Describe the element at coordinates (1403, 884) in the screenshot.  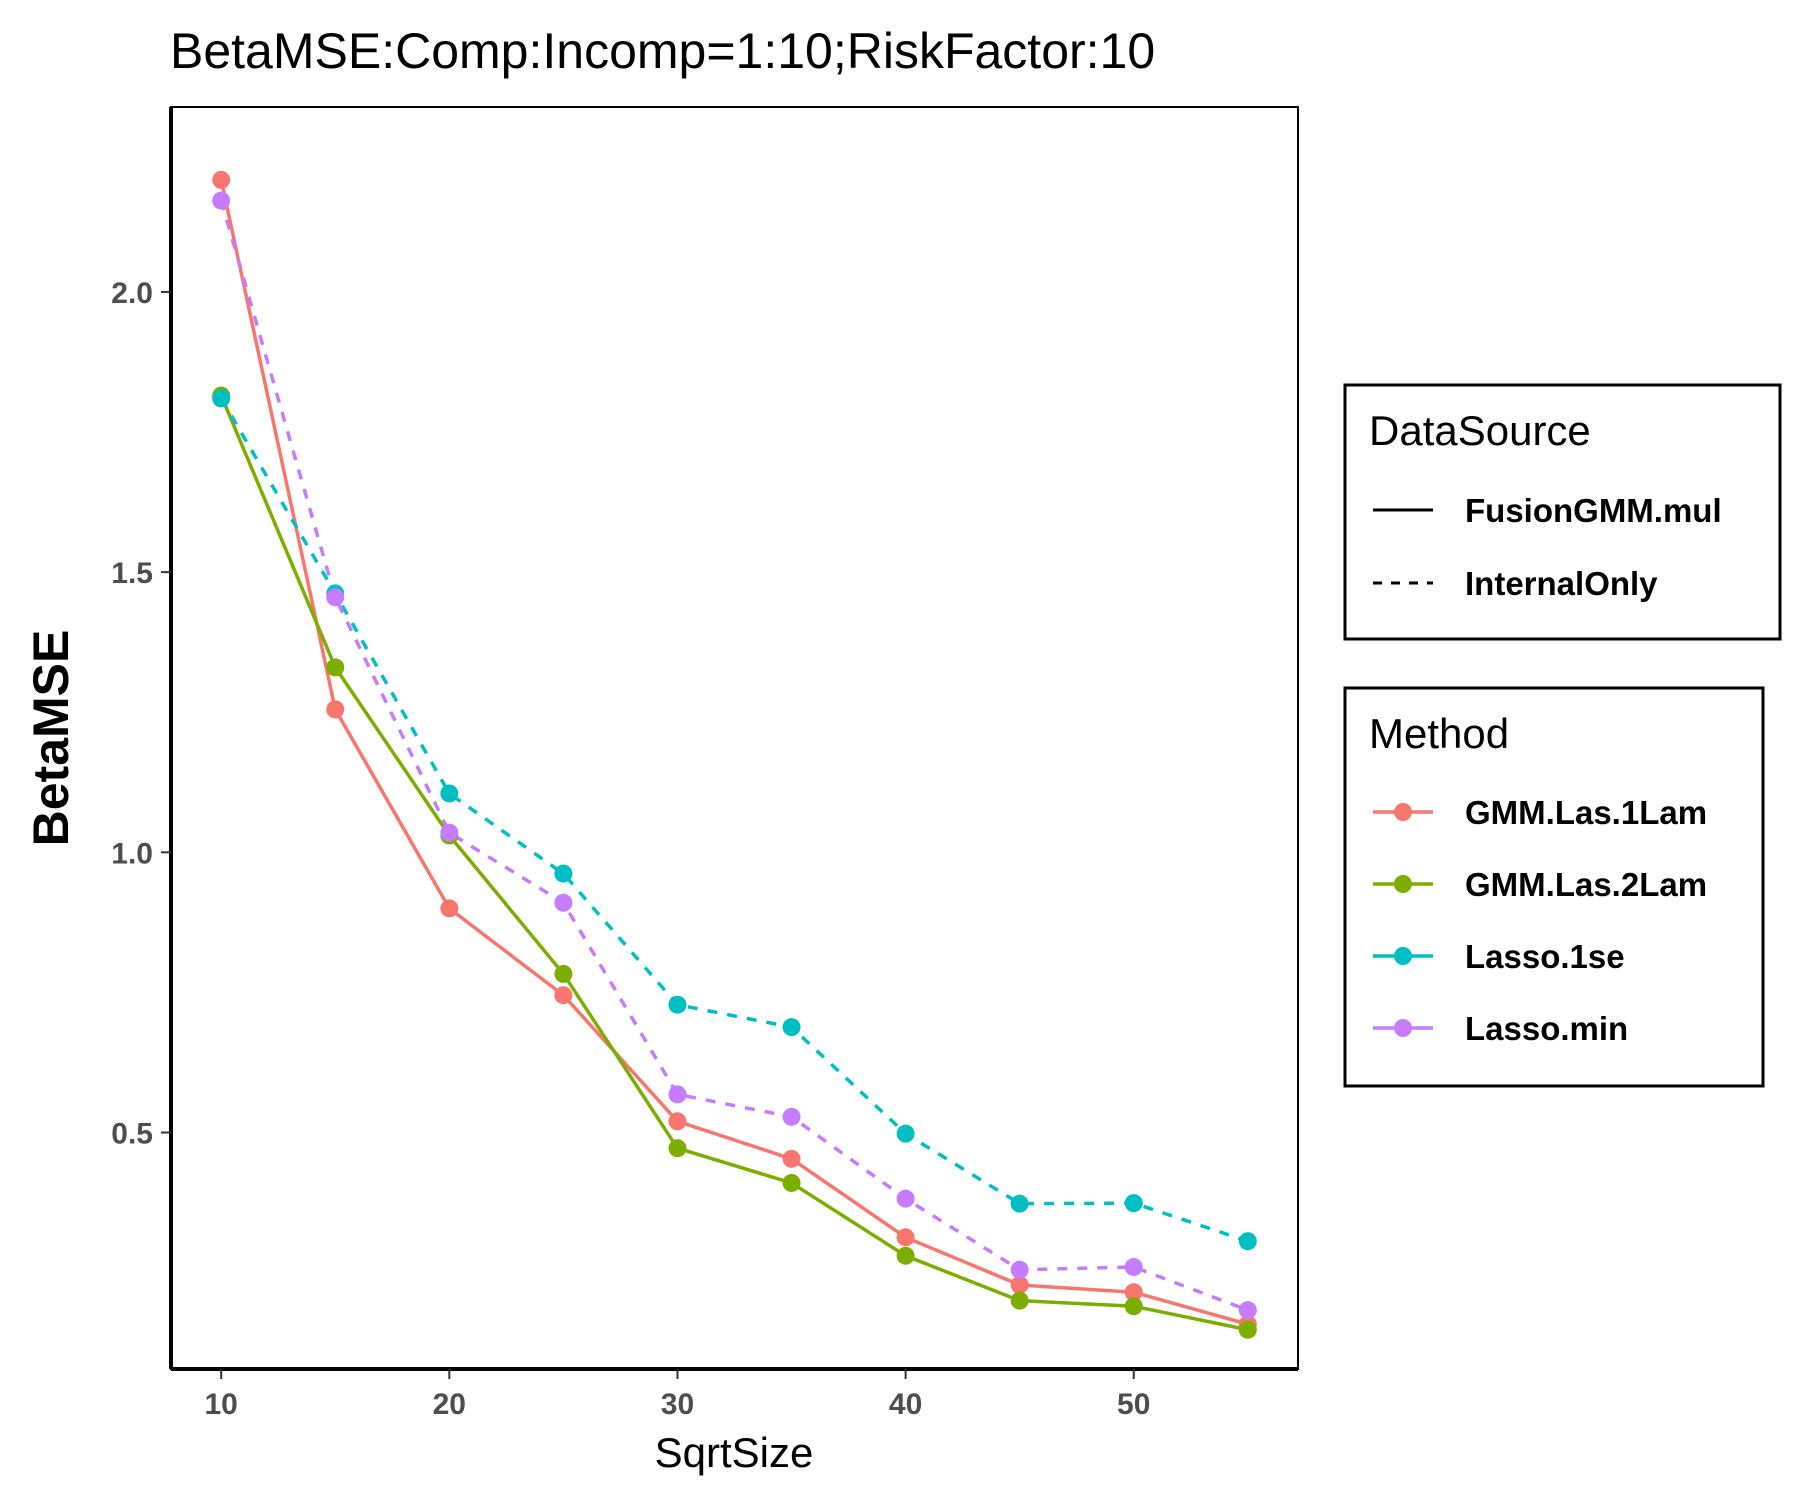
I see `legend-key-point-gmm-las-2lam` at that location.